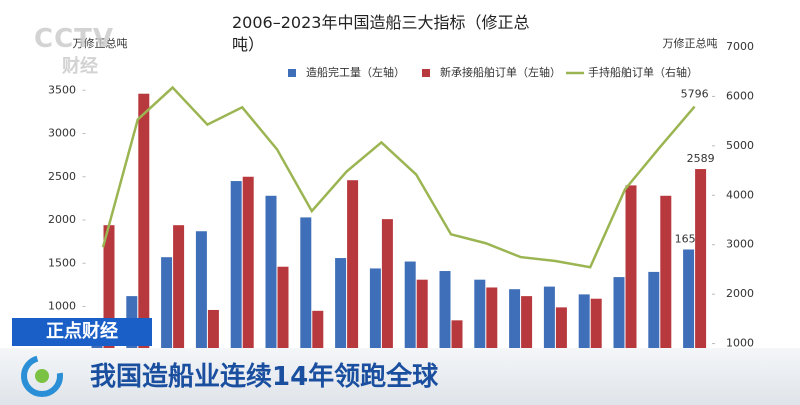  I want to click on y2-tick-label: 3000, so click(740, 244).